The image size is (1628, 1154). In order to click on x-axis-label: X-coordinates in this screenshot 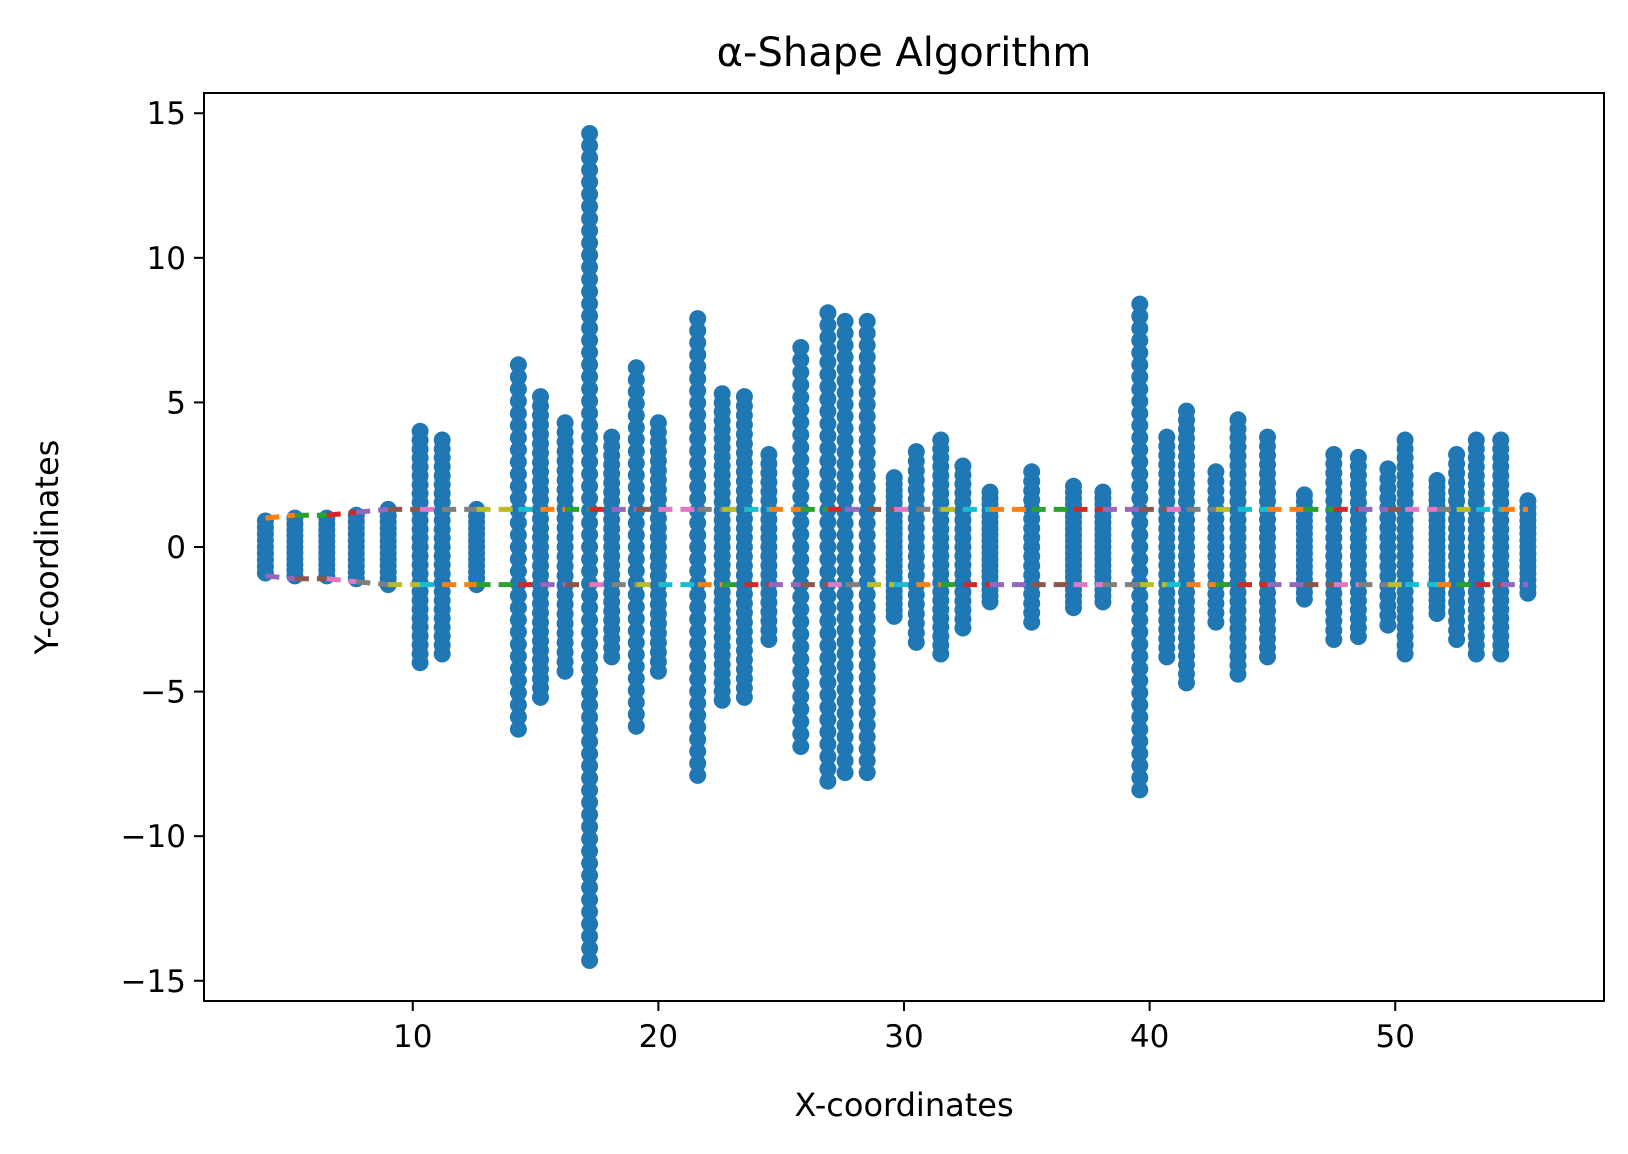, I will do `click(903, 1105)`.